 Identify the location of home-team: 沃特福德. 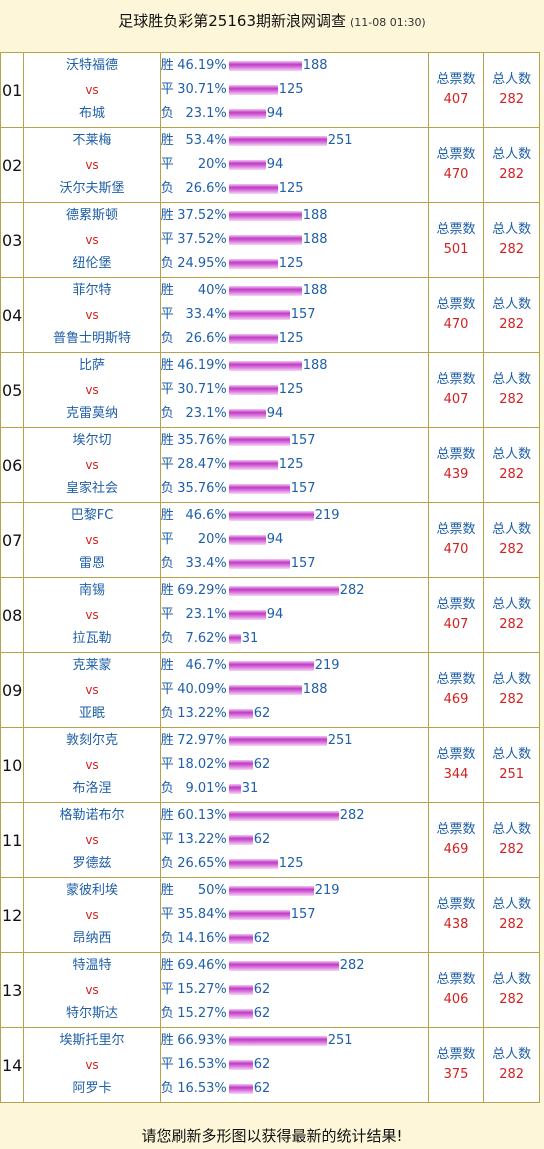
(92, 65).